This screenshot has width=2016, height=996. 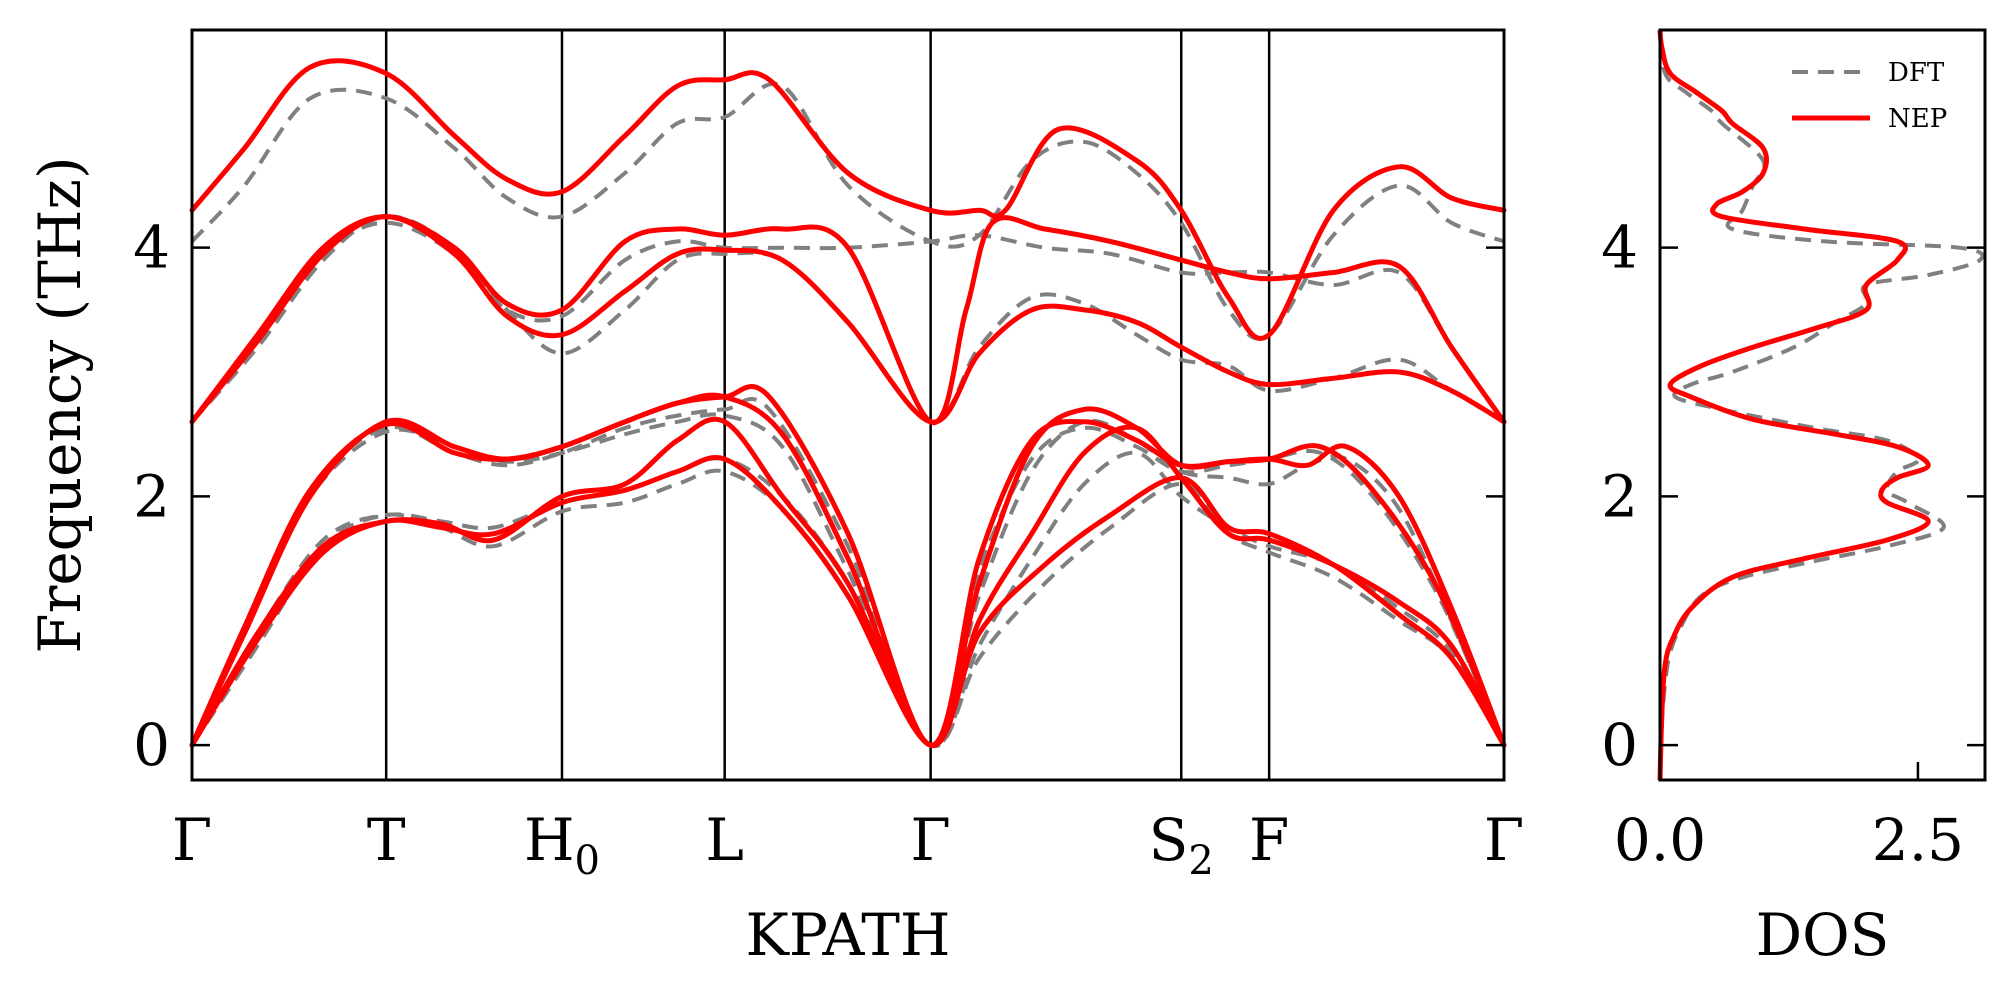 I want to click on legend-label-dft: DFT, so click(x=1916, y=73).